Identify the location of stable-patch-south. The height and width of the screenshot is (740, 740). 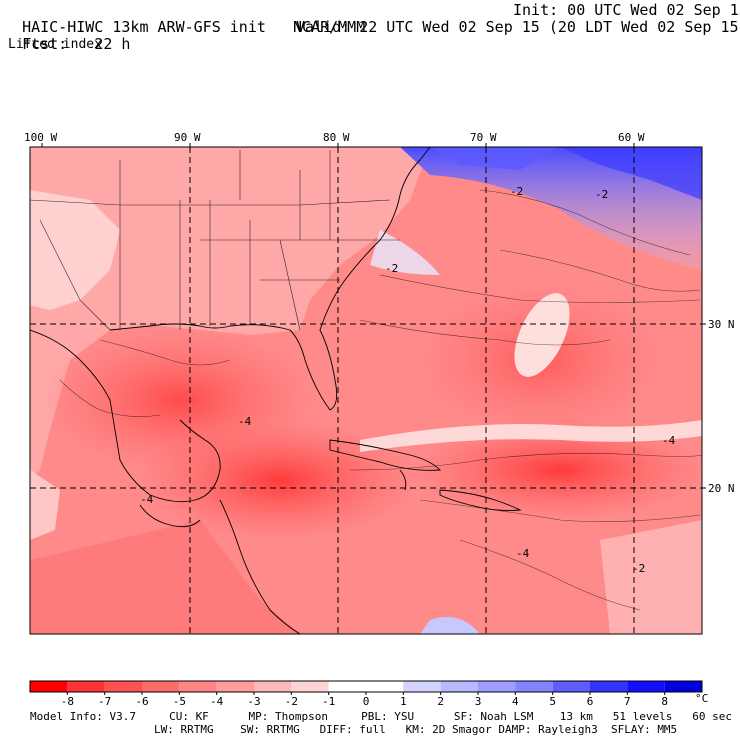
(450, 625).